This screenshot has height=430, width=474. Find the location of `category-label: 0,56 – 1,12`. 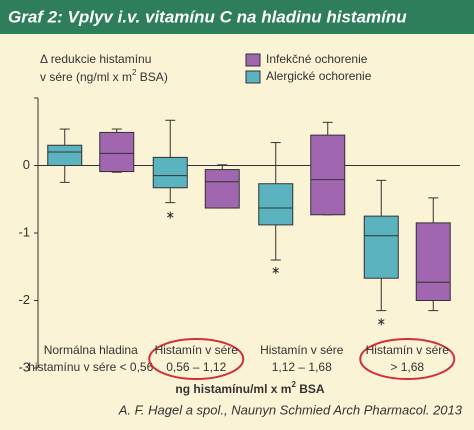

category-label: 0,56 – 1,12 is located at coordinates (196, 367).